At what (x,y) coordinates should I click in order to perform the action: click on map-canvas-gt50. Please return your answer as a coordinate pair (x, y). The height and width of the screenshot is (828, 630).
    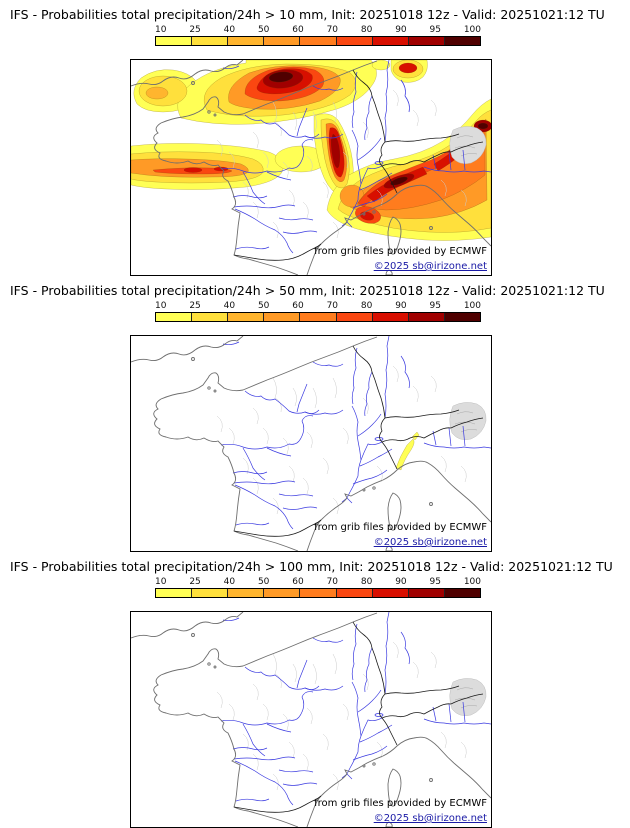
    Looking at the image, I should click on (311, 443).